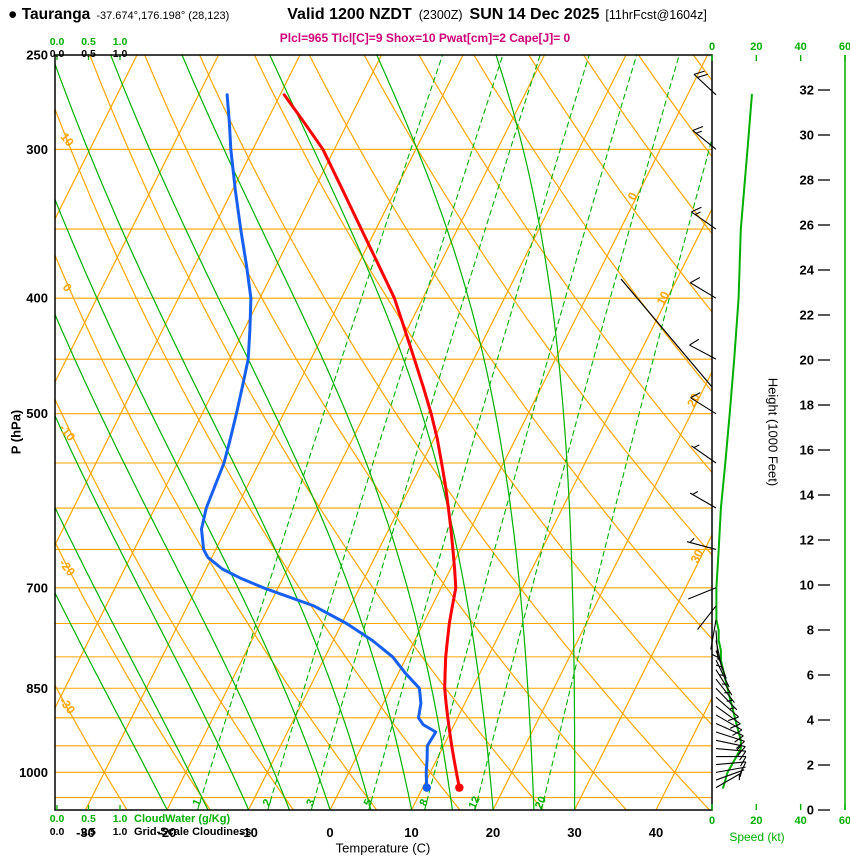 This screenshot has height=860, width=850. What do you see at coordinates (182, 819) in the screenshot?
I see `scale-label: CloudWater (g/Kg)` at bounding box center [182, 819].